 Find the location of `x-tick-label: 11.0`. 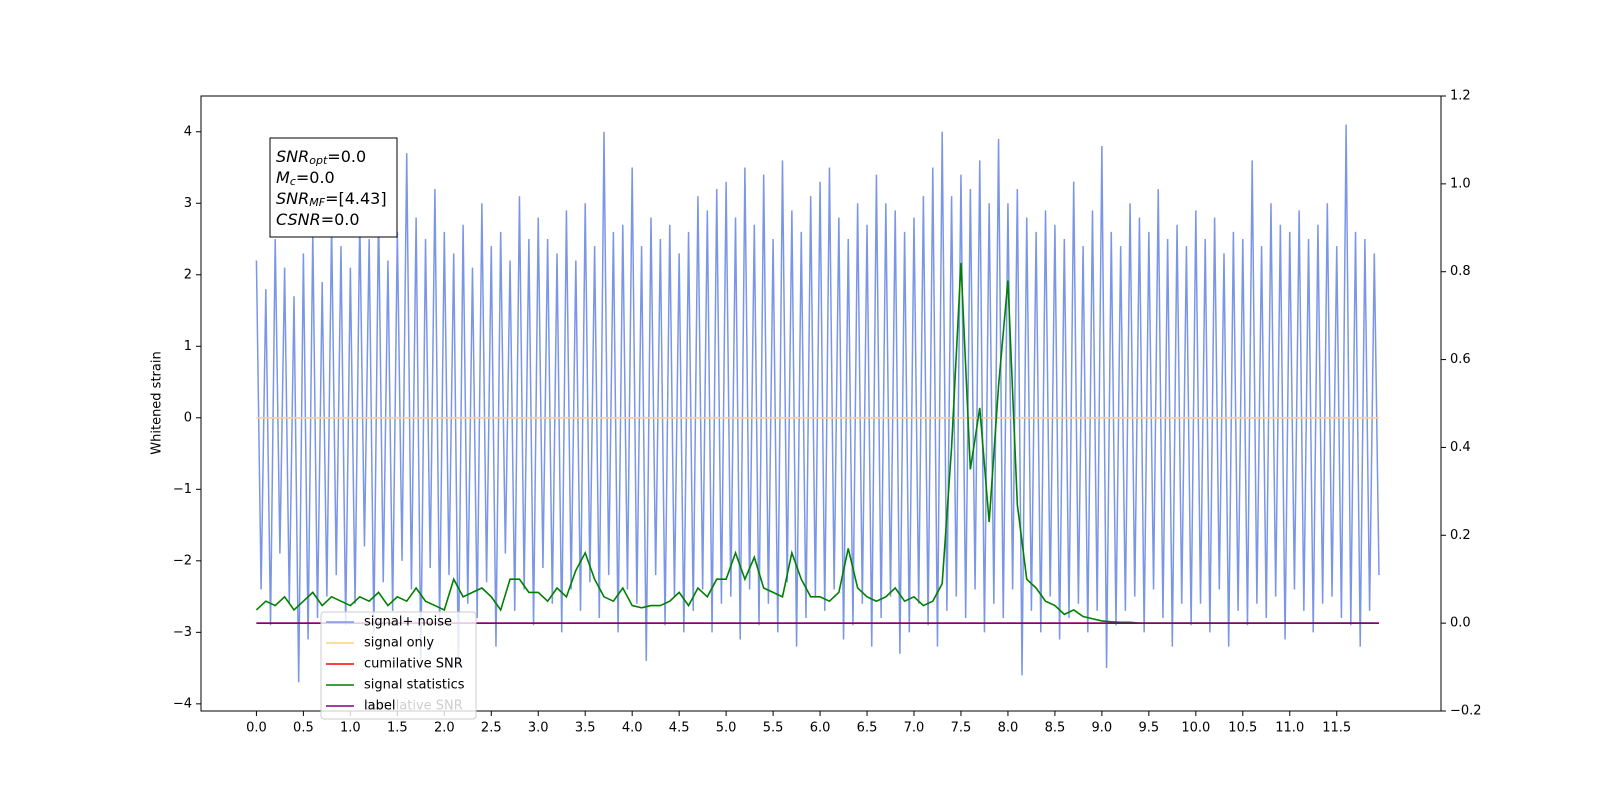

x-tick-label: 11.0 is located at coordinates (1289, 728).